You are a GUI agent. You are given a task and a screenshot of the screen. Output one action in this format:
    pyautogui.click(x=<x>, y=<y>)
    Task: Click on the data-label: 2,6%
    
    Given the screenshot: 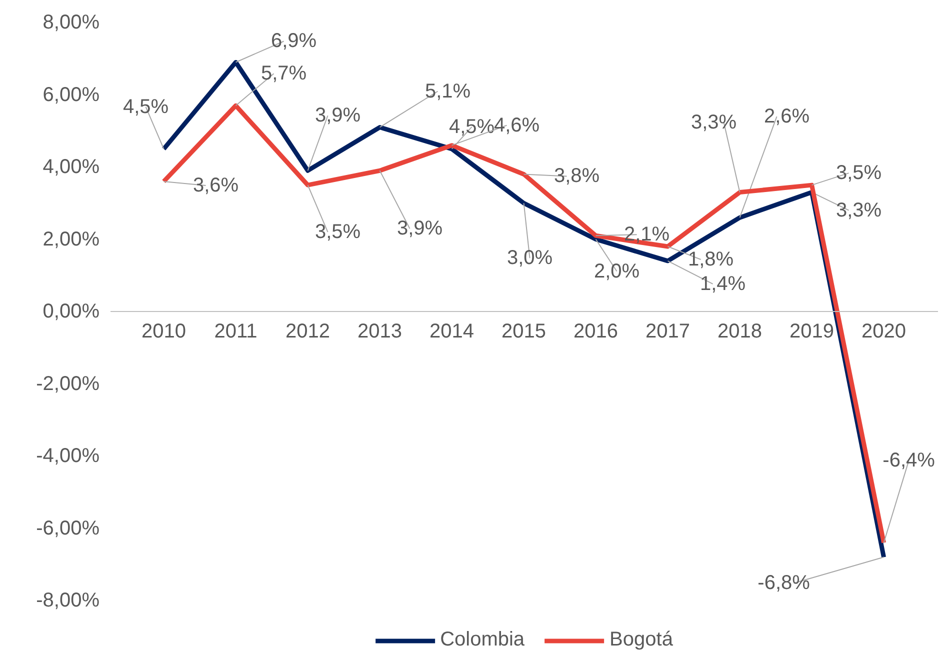 What is the action you would take?
    pyautogui.click(x=787, y=117)
    